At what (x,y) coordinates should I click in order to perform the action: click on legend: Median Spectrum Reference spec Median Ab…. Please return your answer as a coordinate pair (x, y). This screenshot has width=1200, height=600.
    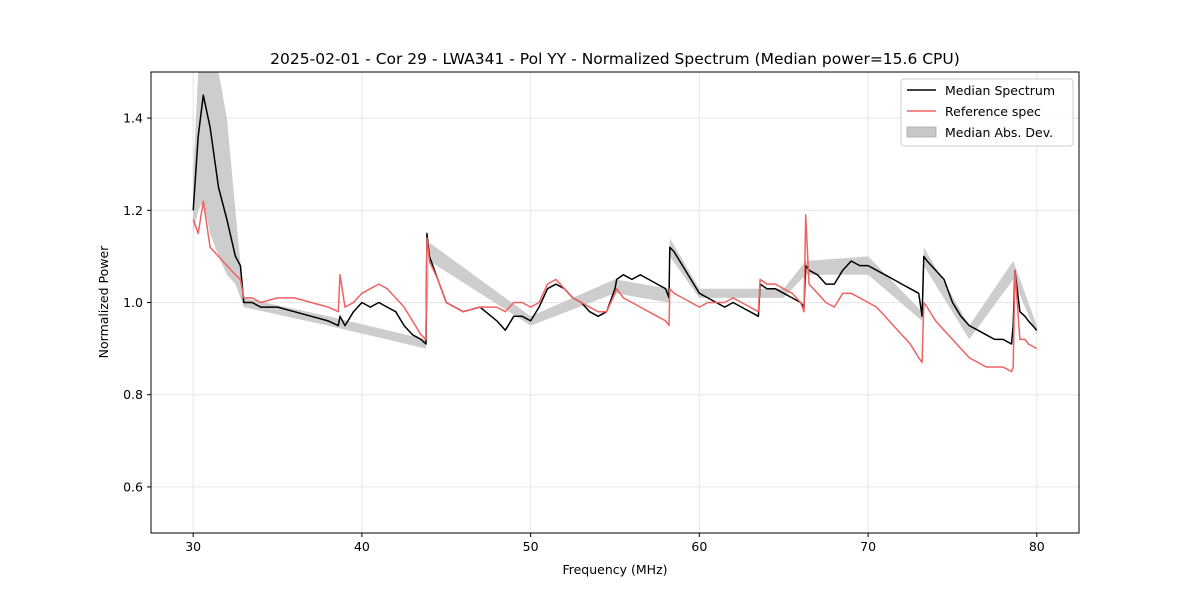
    Looking at the image, I should click on (987, 112).